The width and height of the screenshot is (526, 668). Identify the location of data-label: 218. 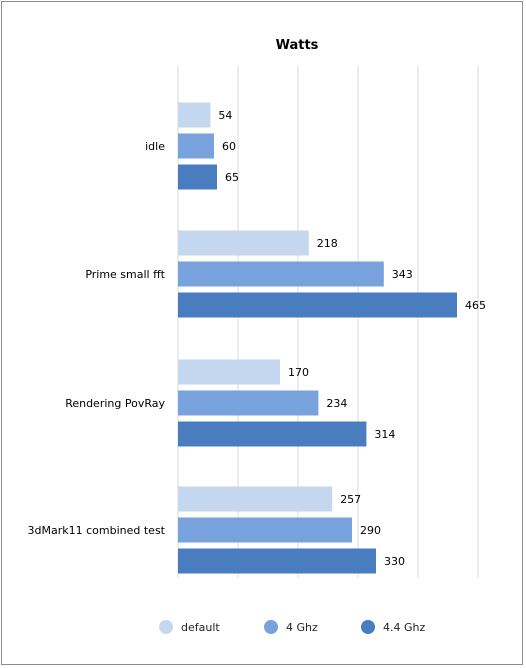
(327, 243).